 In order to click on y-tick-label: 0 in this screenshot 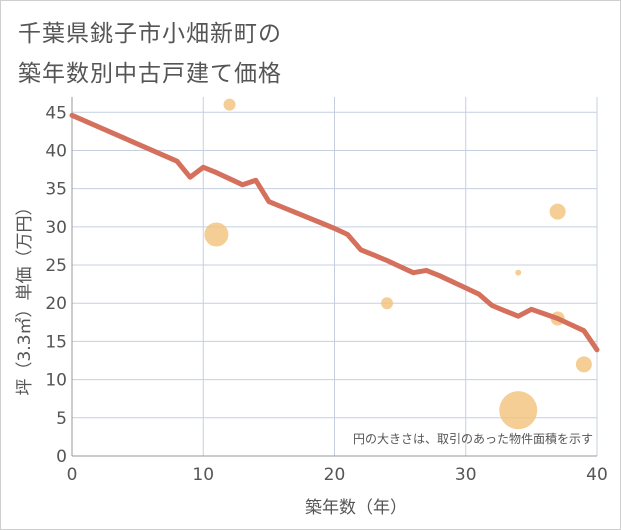, I will do `click(61, 457)`.